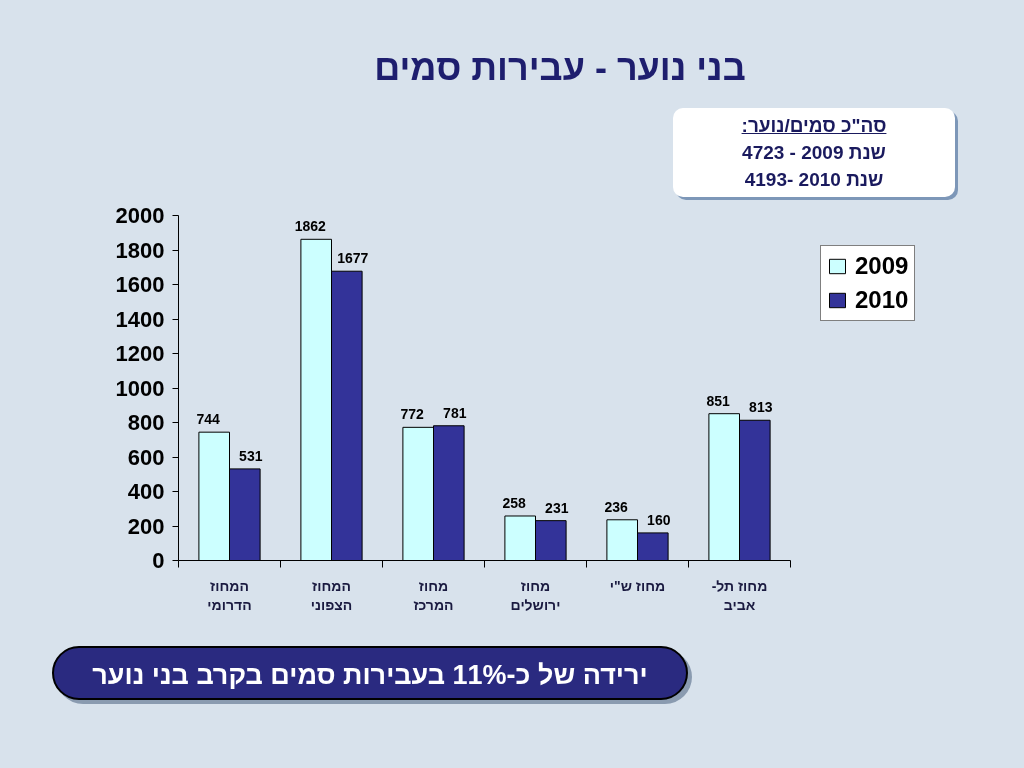 This screenshot has height=768, width=1024. I want to click on data-label: 236, so click(616, 506).